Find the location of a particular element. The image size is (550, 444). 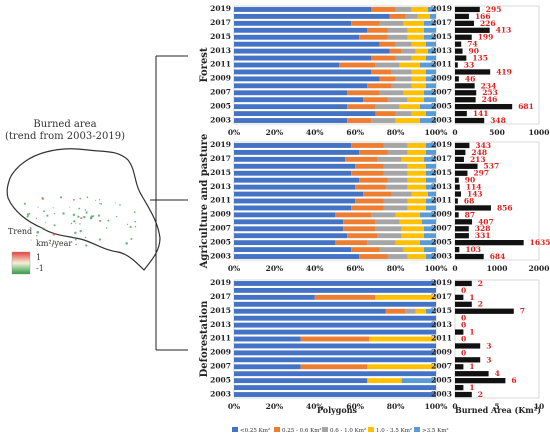

burn-year-label: 2009 is located at coordinates (441, 352).